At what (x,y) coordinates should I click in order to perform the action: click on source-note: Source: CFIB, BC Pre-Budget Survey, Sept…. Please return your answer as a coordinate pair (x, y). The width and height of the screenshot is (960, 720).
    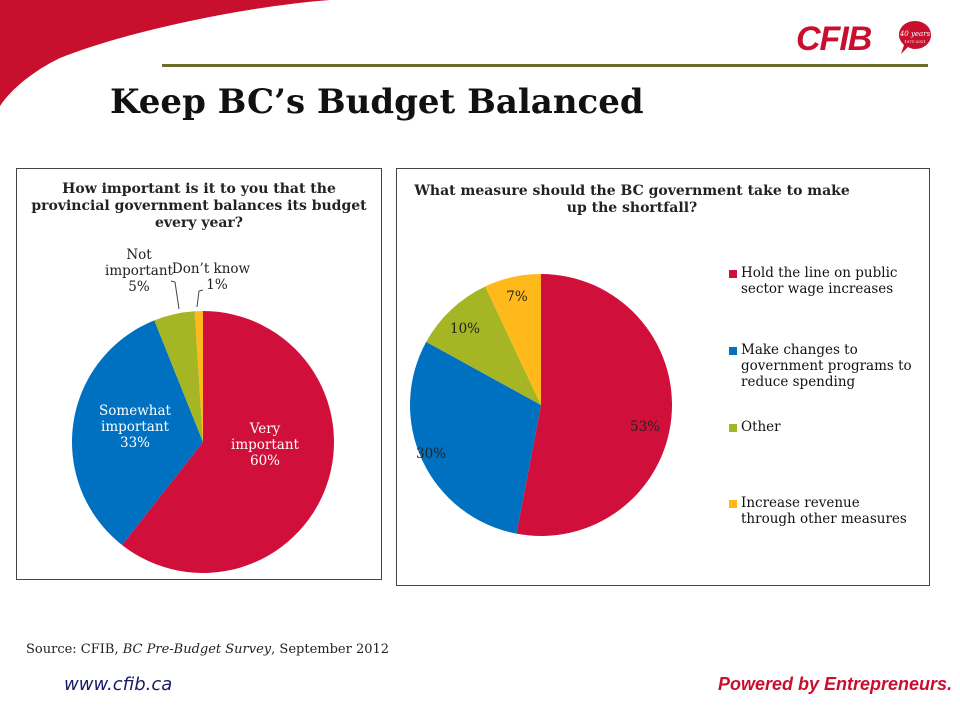
    Looking at the image, I should click on (207, 649).